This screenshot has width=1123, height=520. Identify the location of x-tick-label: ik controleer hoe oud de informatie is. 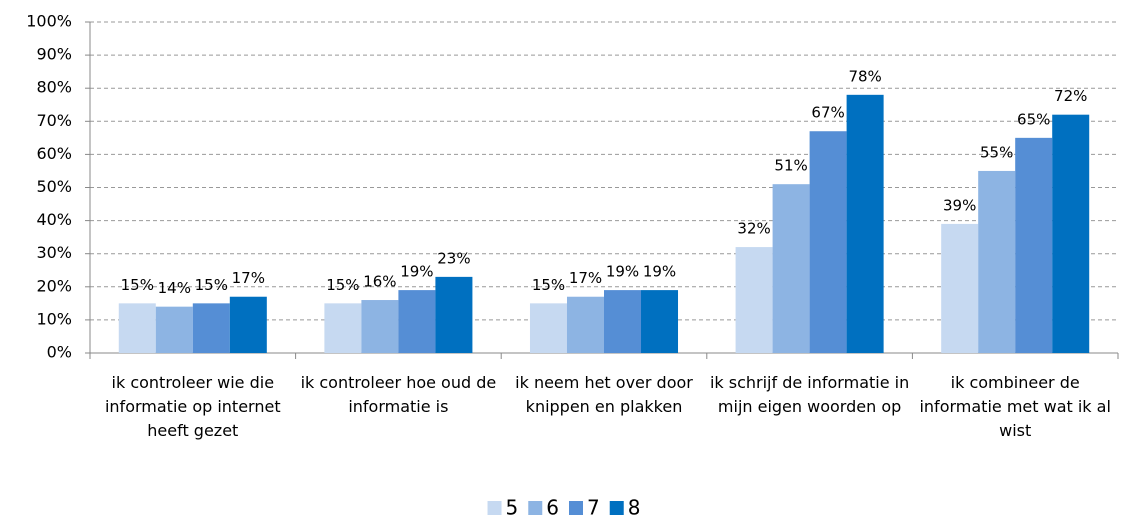
(399, 394).